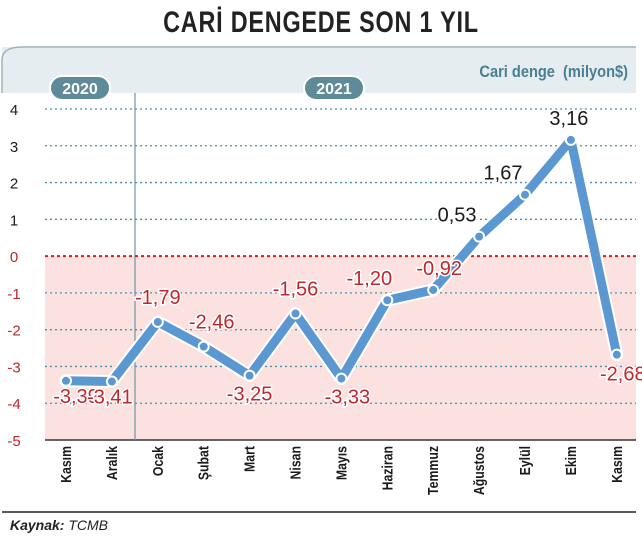  Describe the element at coordinates (433, 470) in the screenshot. I see `x-tick-label: Temmuz` at that location.